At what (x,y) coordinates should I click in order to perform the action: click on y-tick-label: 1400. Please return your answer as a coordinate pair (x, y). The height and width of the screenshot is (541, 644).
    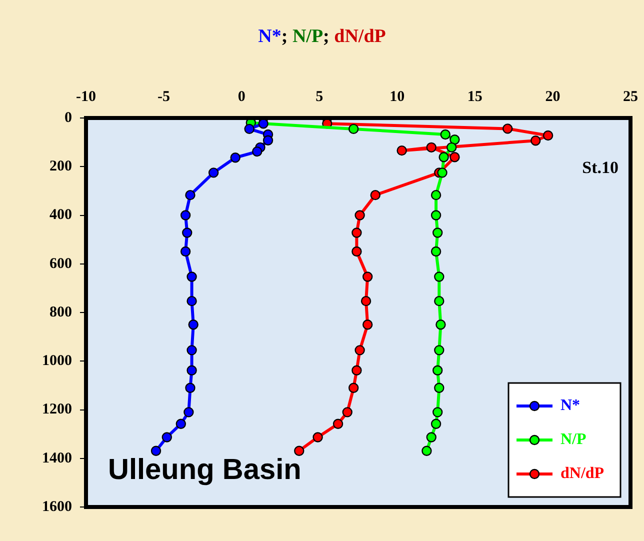
    Looking at the image, I should click on (57, 458).